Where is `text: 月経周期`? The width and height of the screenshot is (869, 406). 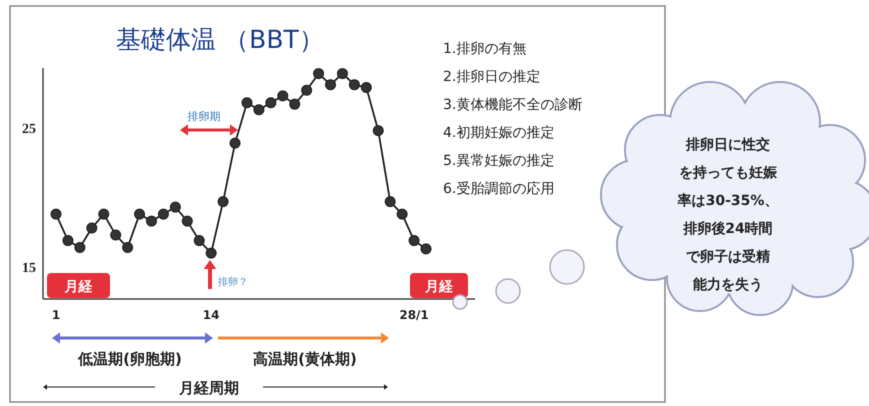 text: 月経周期 is located at coordinates (208, 388).